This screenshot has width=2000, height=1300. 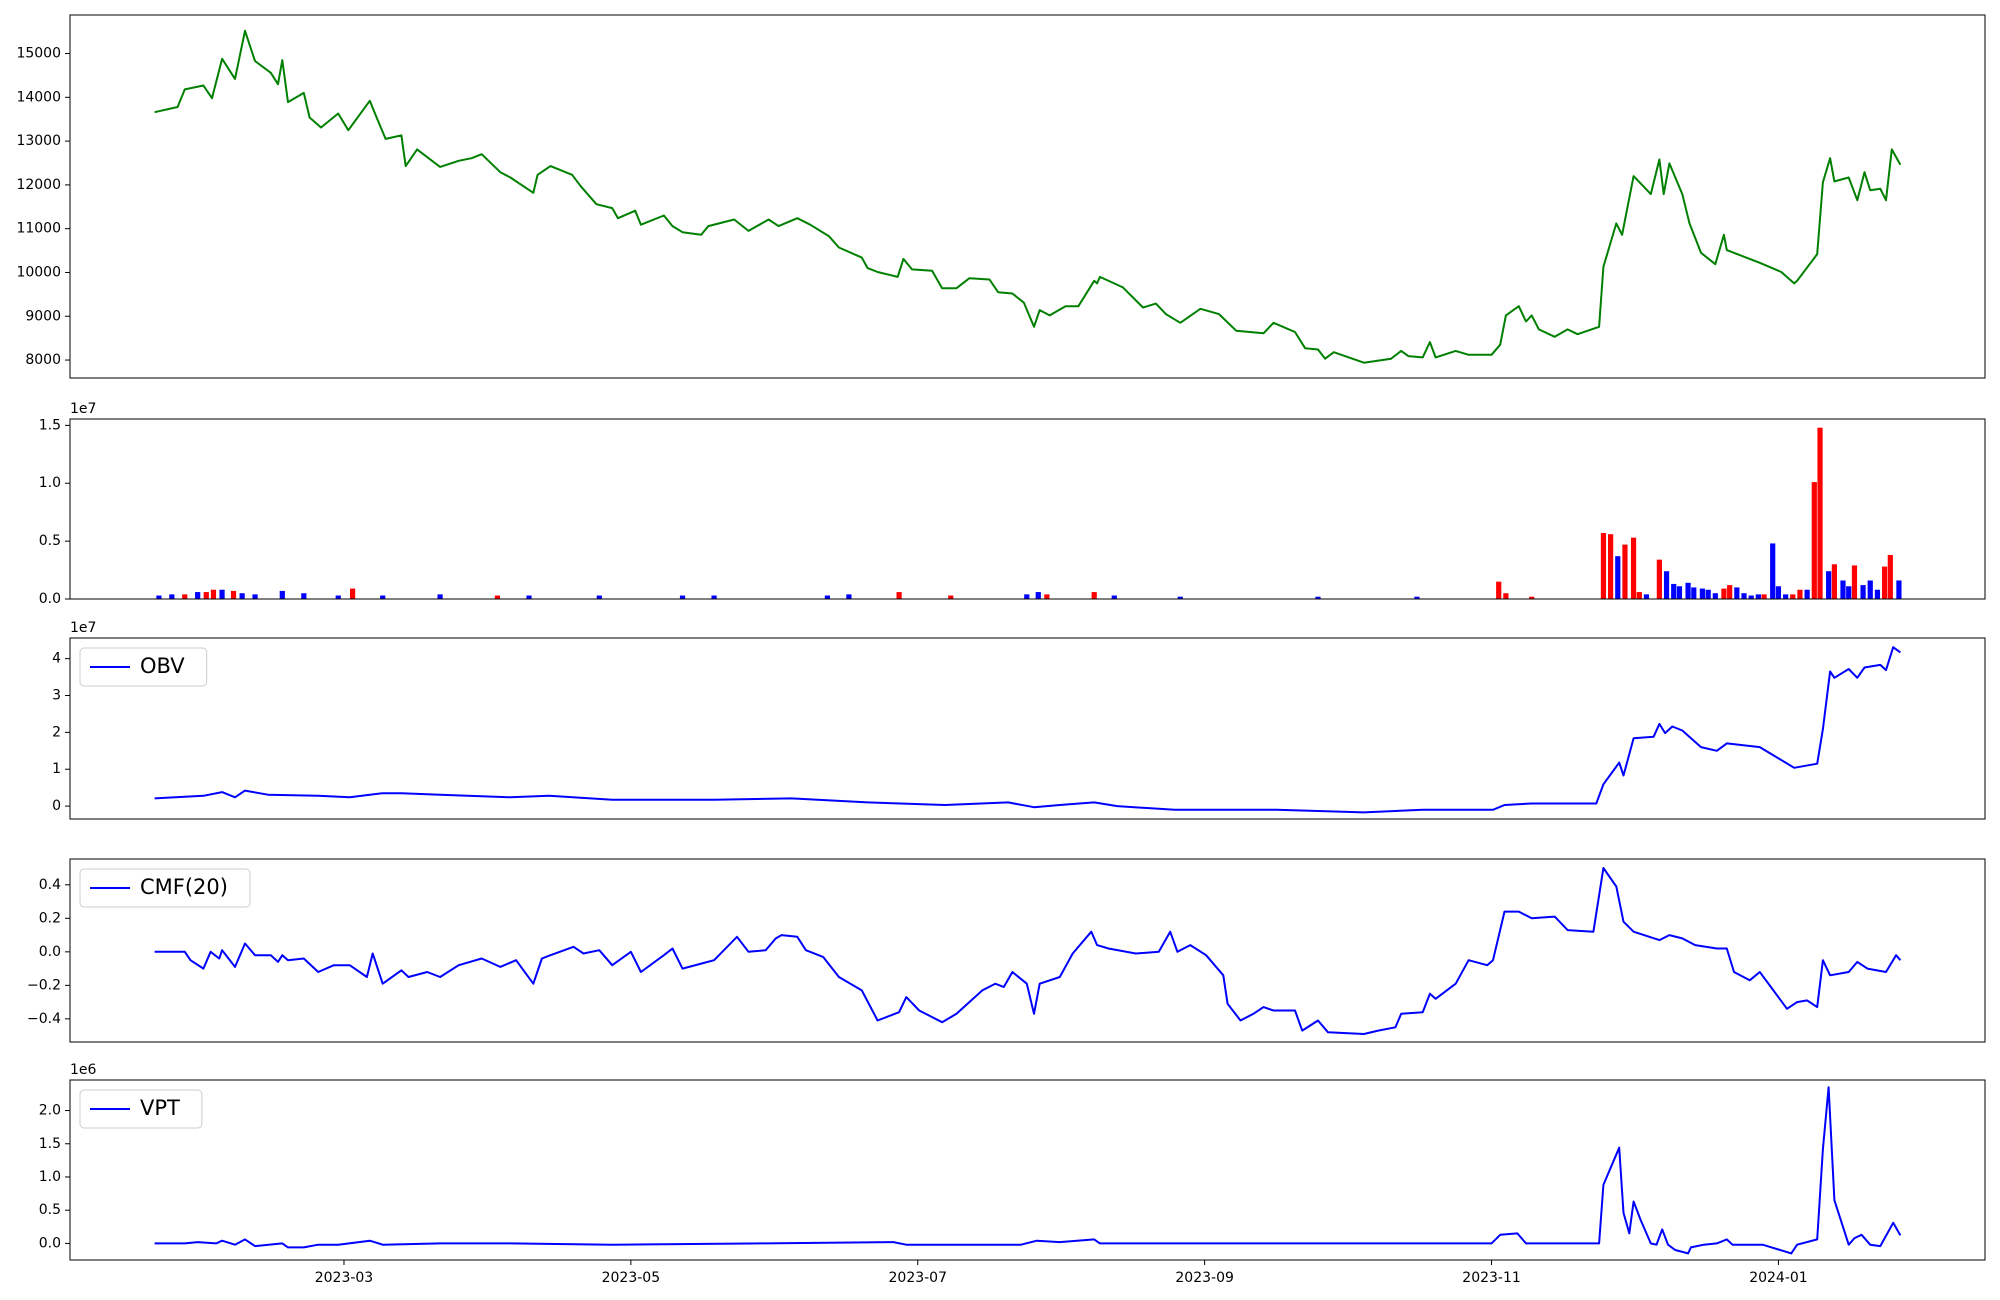 I want to click on y-tick-label: 3, so click(x=56, y=696).